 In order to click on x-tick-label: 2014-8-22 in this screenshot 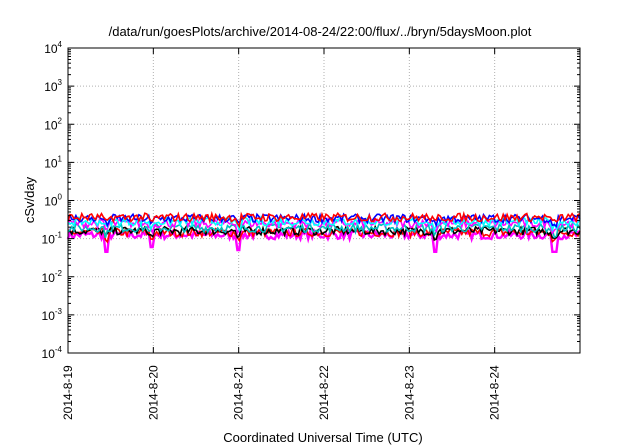, I will do `click(324, 392)`.